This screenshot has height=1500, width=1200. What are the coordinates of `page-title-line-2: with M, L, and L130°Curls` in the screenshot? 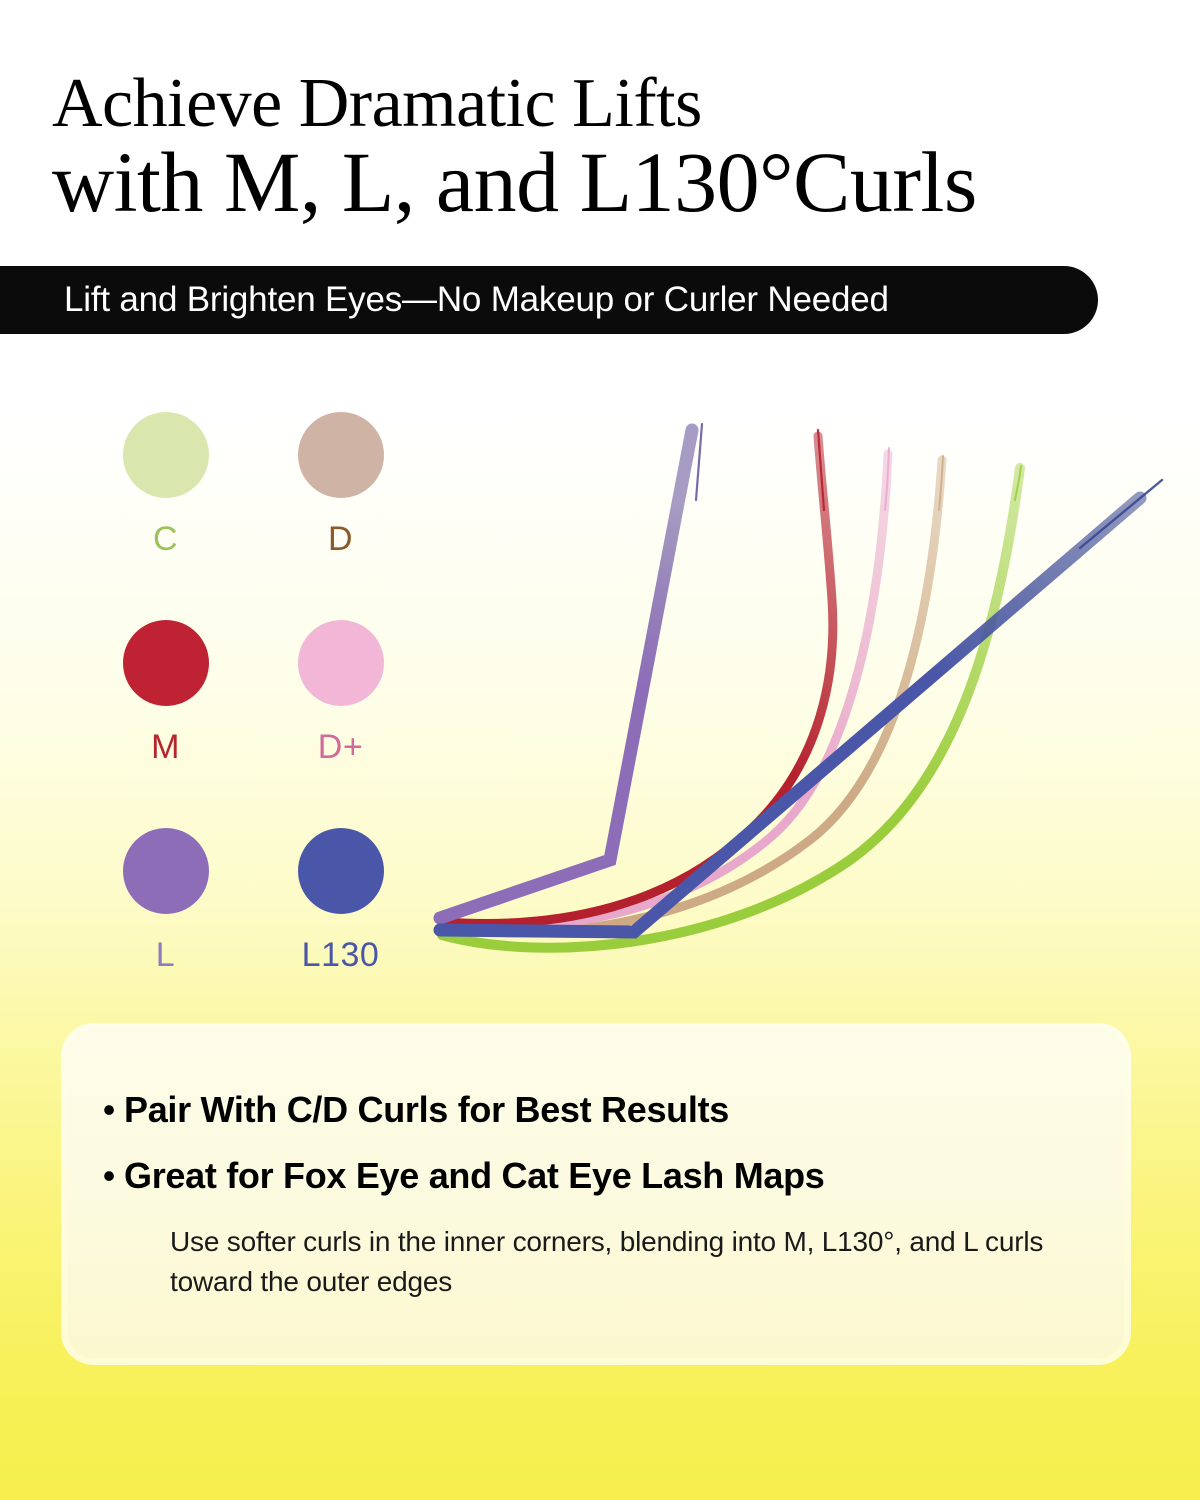 It's located at (514, 182).